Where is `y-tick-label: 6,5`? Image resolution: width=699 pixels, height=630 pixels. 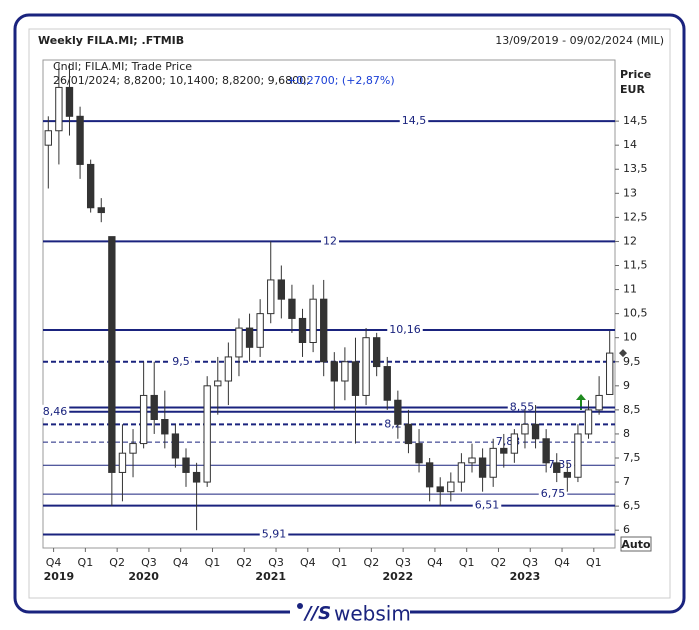
y-tick-label: 6,5 is located at coordinates (632, 505).